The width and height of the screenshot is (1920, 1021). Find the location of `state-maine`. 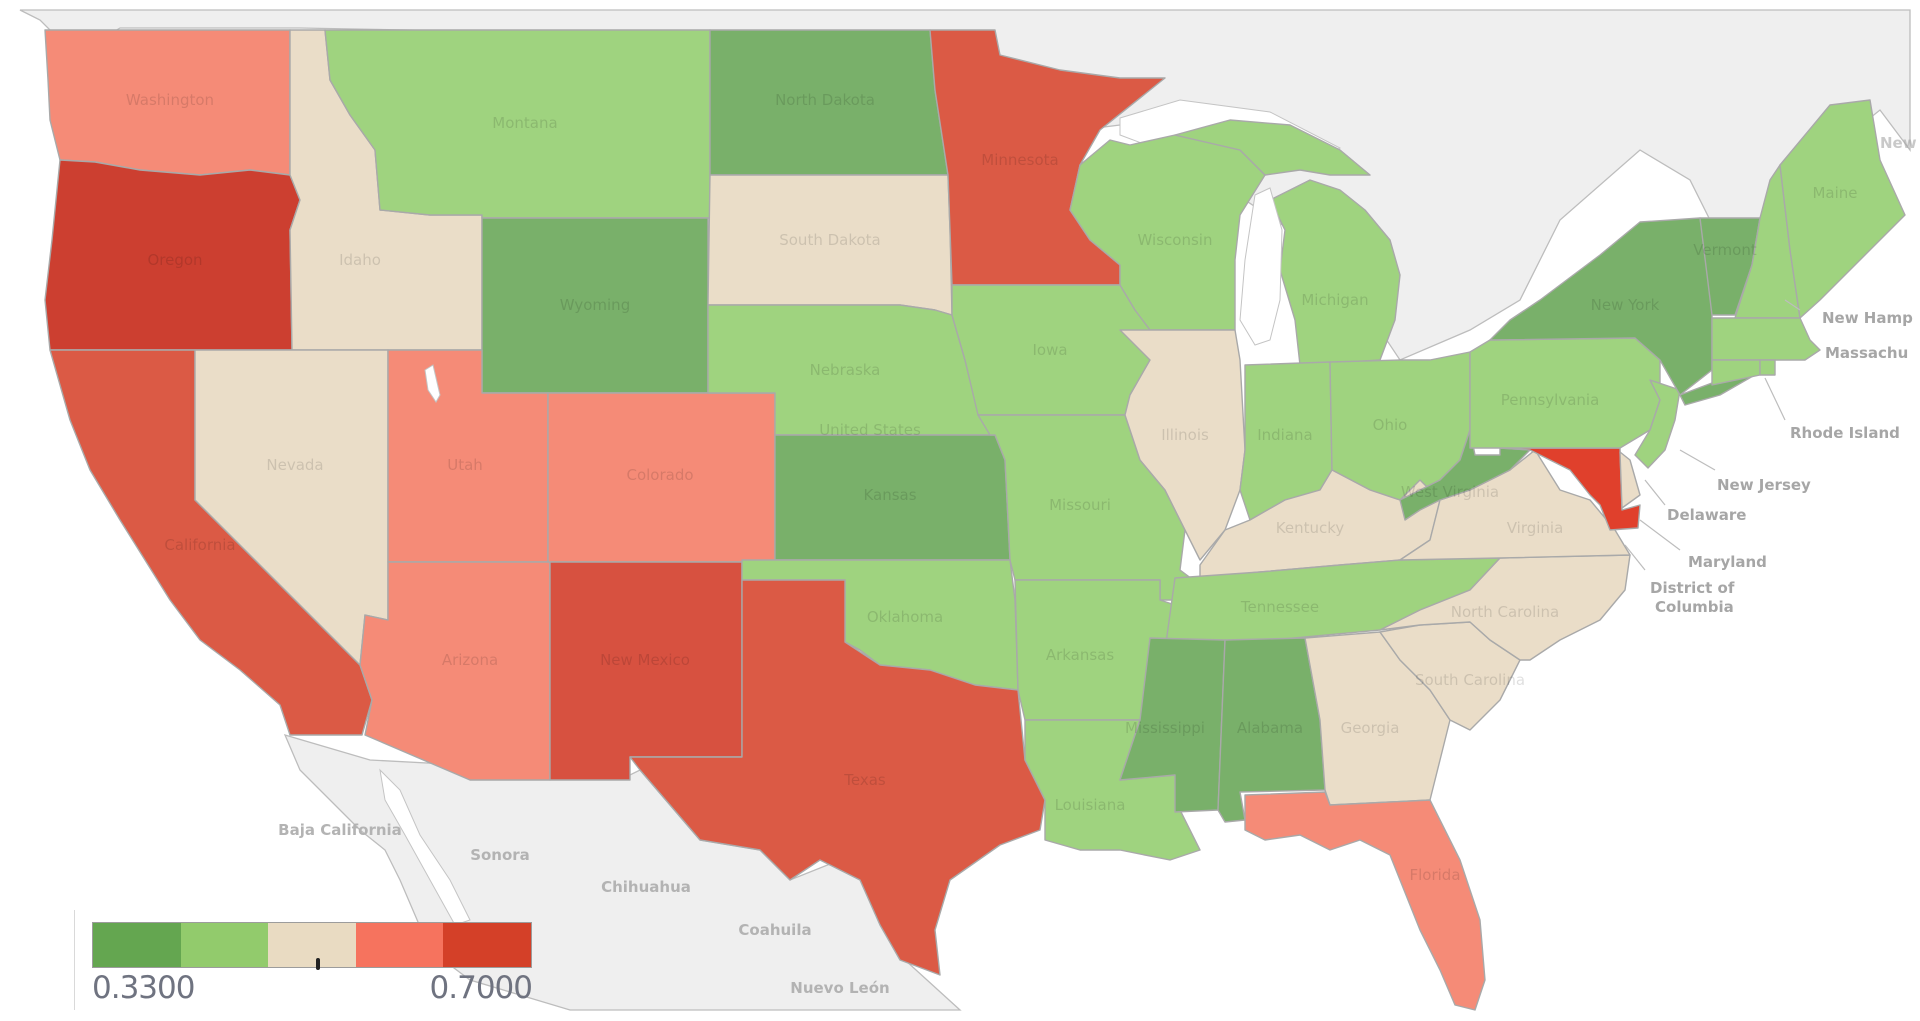

state-maine is located at coordinates (1842, 209).